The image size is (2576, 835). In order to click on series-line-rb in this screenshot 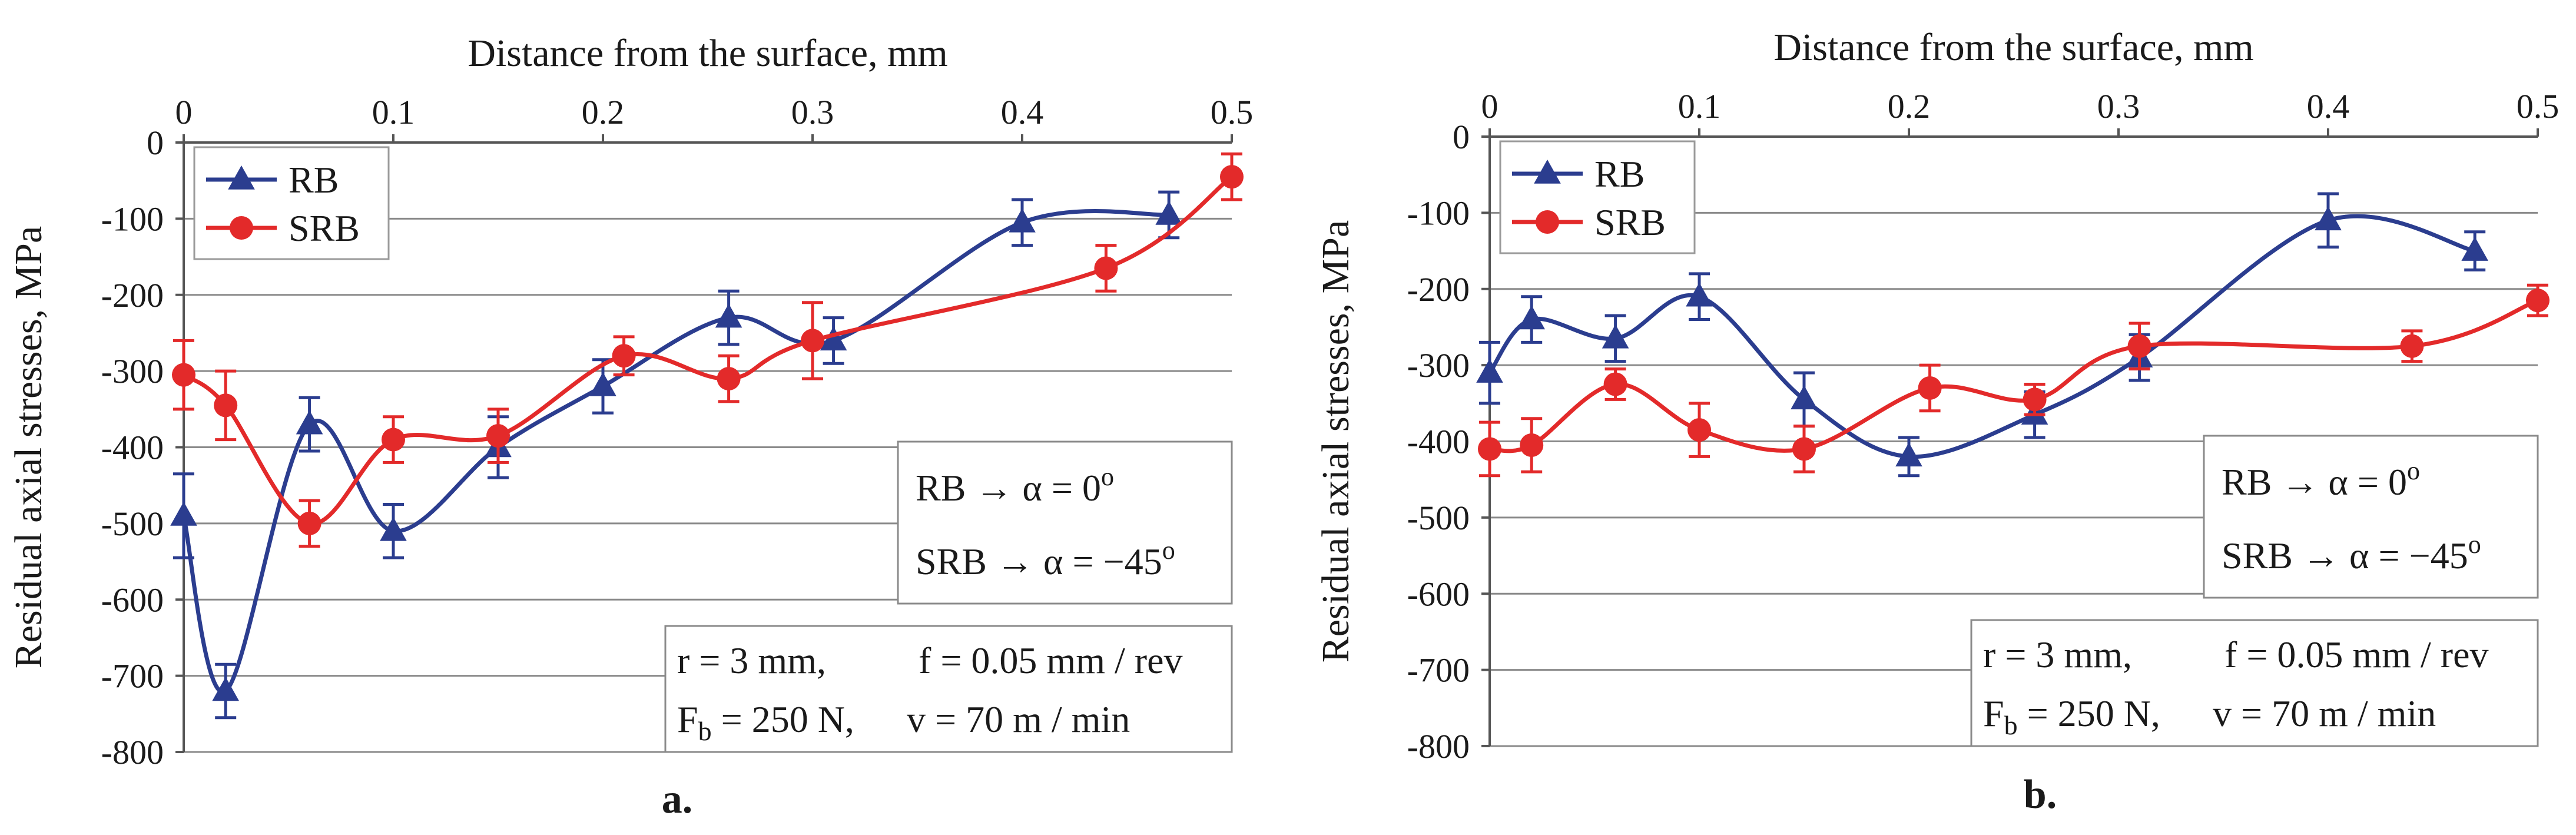, I will do `click(1981, 336)`.